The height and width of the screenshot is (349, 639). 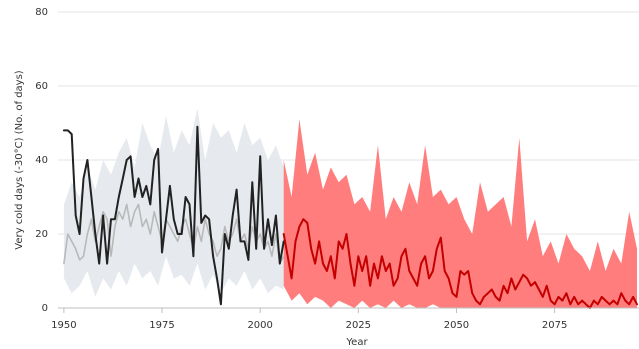 I want to click on x-tick-label: 2000, so click(x=259, y=325).